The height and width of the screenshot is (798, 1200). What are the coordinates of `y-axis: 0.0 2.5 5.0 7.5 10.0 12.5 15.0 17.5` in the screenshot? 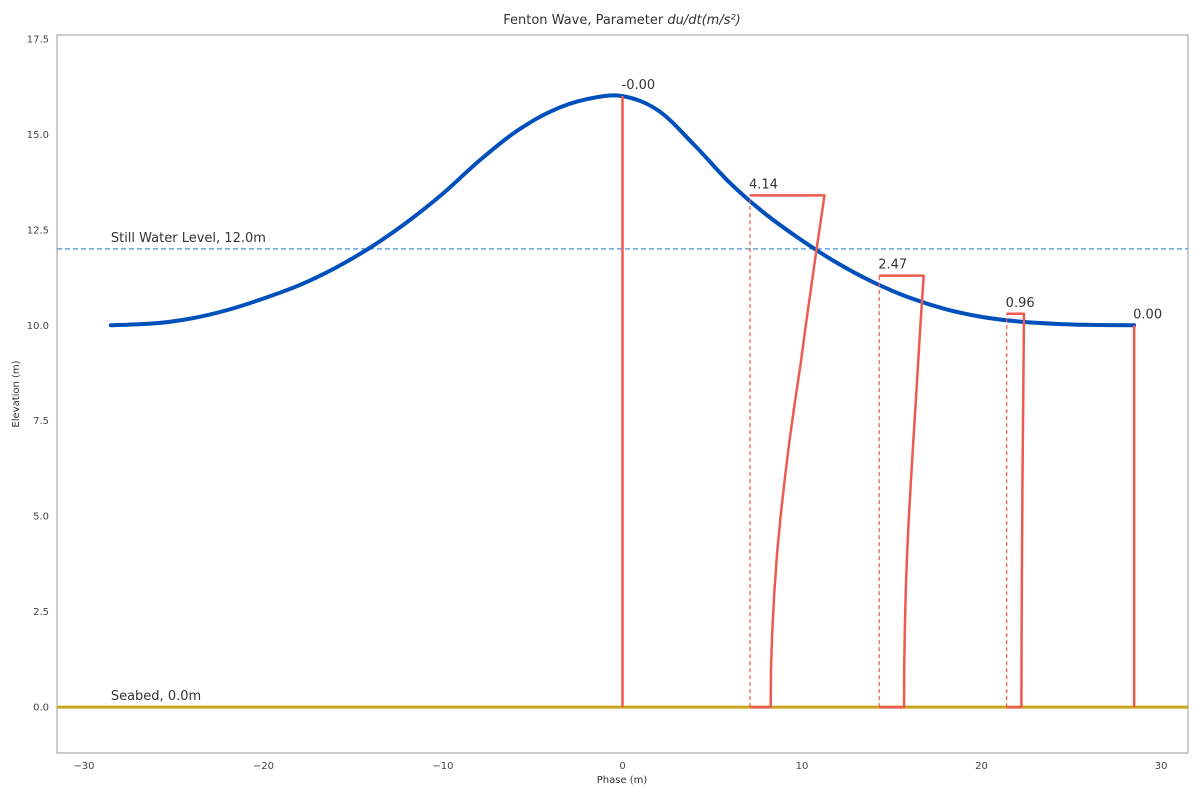 It's located at (38, 373).